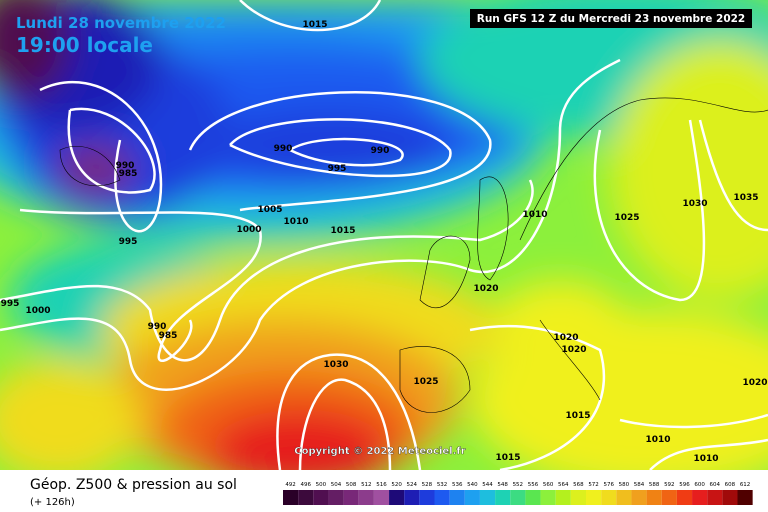  Describe the element at coordinates (427, 485) in the screenshot. I see `colorbar-label: 528` at that location.